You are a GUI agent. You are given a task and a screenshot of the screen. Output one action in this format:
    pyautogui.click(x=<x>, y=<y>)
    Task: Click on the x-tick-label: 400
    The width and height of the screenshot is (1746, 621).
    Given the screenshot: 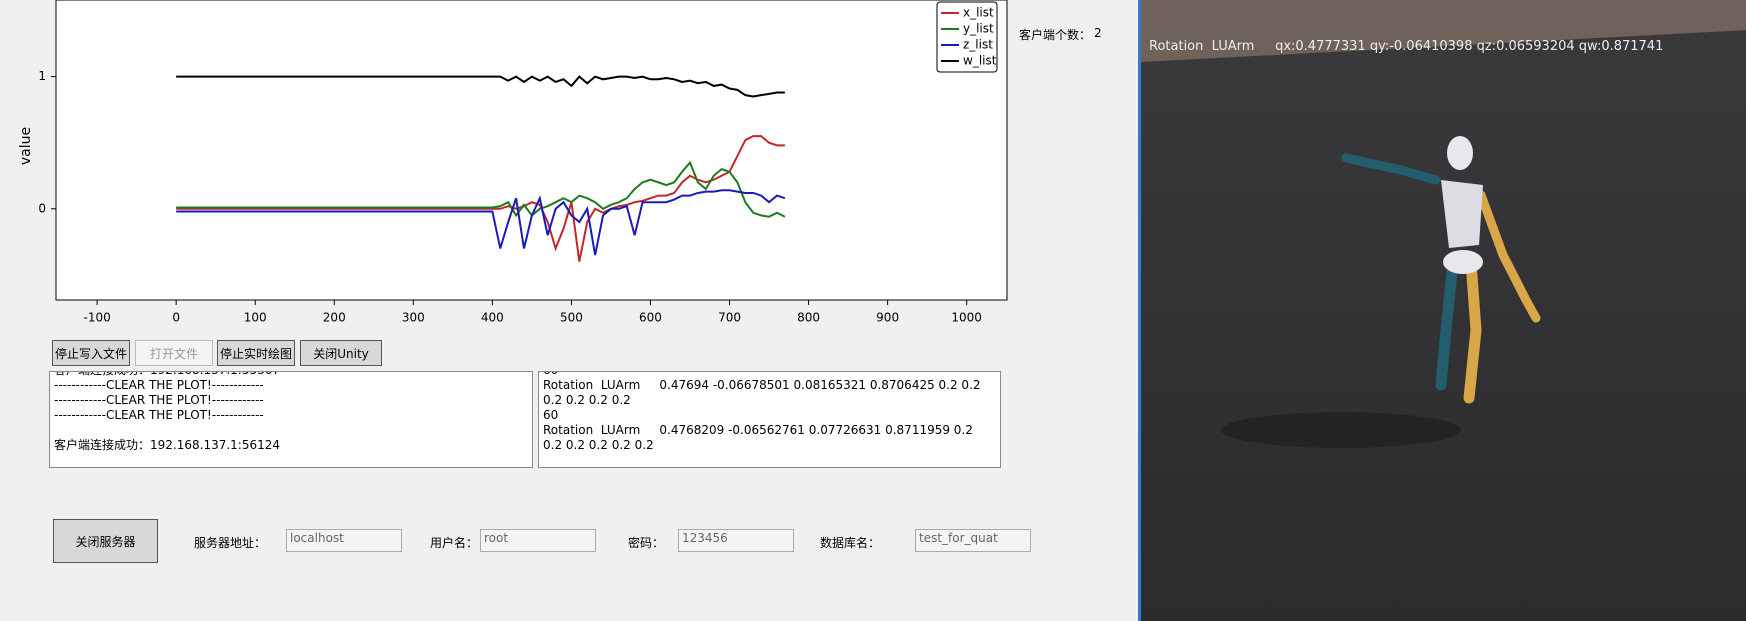 What is the action you would take?
    pyautogui.click(x=492, y=318)
    